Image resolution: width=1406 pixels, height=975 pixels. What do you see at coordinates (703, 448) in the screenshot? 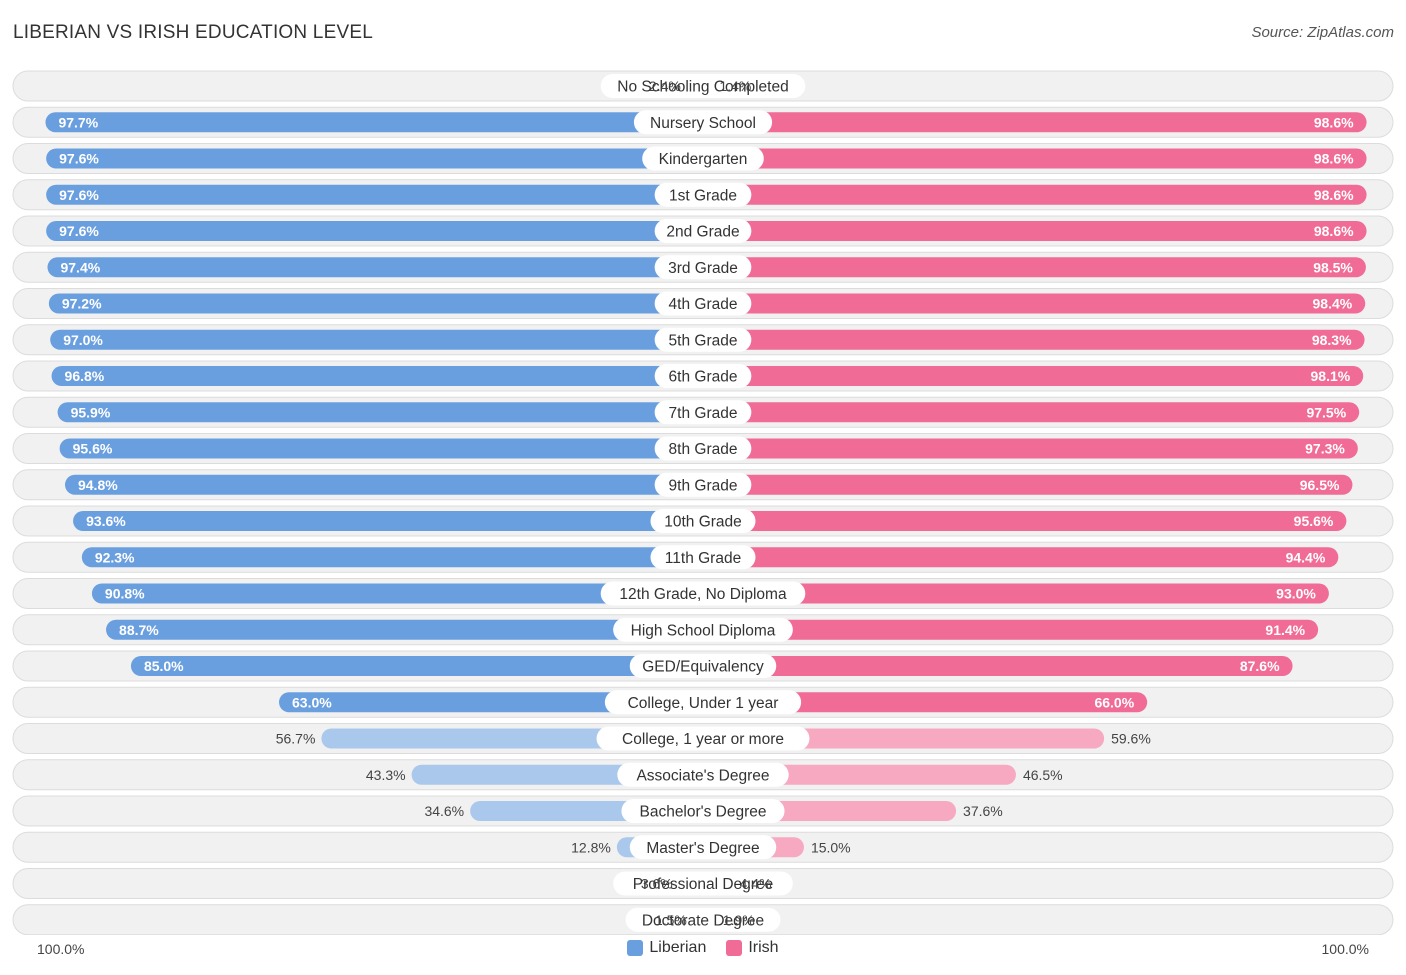
I see `chart-row: 8th Grade 95.6% 97.3%` at bounding box center [703, 448].